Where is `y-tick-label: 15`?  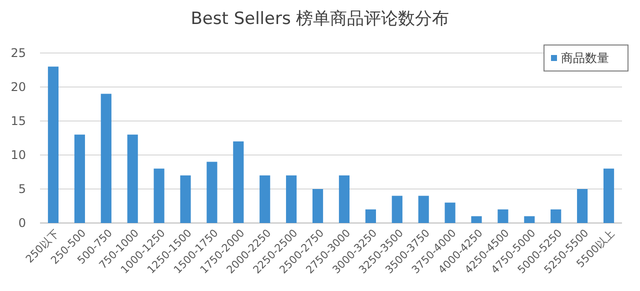 y-tick-label: 15 is located at coordinates (18, 121).